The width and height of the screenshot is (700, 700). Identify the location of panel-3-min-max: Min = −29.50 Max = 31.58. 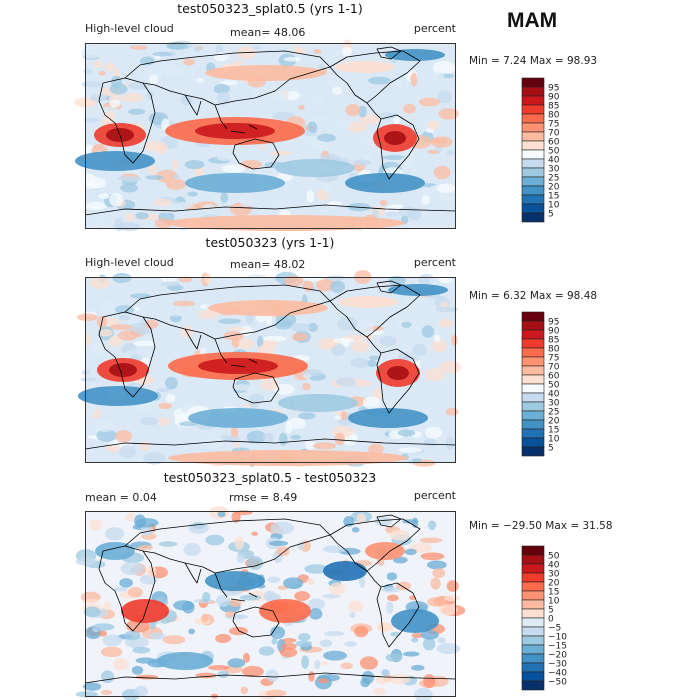
(541, 526).